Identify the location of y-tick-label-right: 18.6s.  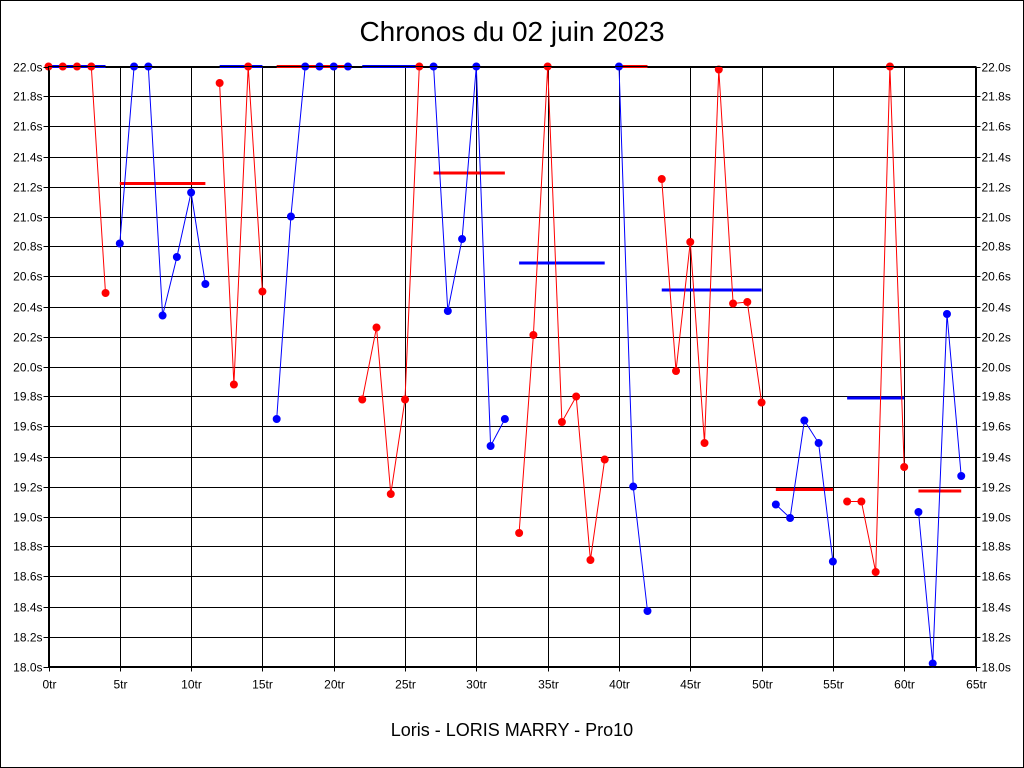
(996, 577).